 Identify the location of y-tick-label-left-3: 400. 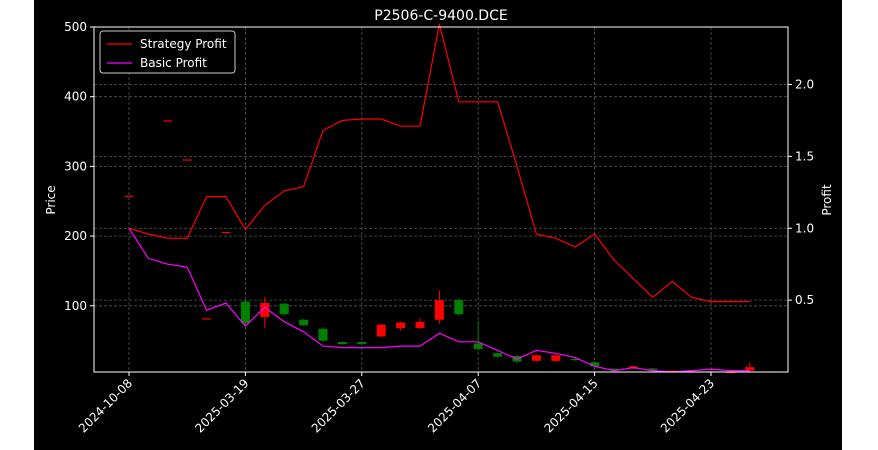
(75, 97).